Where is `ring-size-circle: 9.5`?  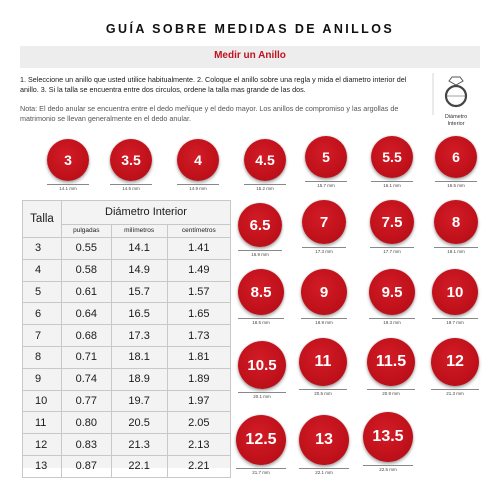
ring-size-circle: 9.5 is located at coordinates (392, 292).